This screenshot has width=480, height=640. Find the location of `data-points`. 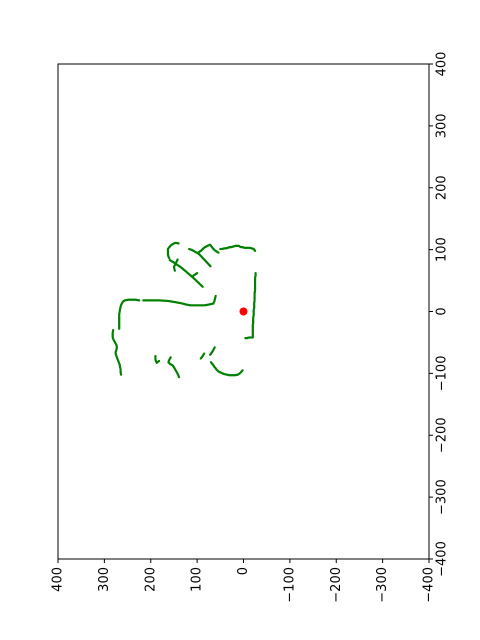

data-points is located at coordinates (184, 310).